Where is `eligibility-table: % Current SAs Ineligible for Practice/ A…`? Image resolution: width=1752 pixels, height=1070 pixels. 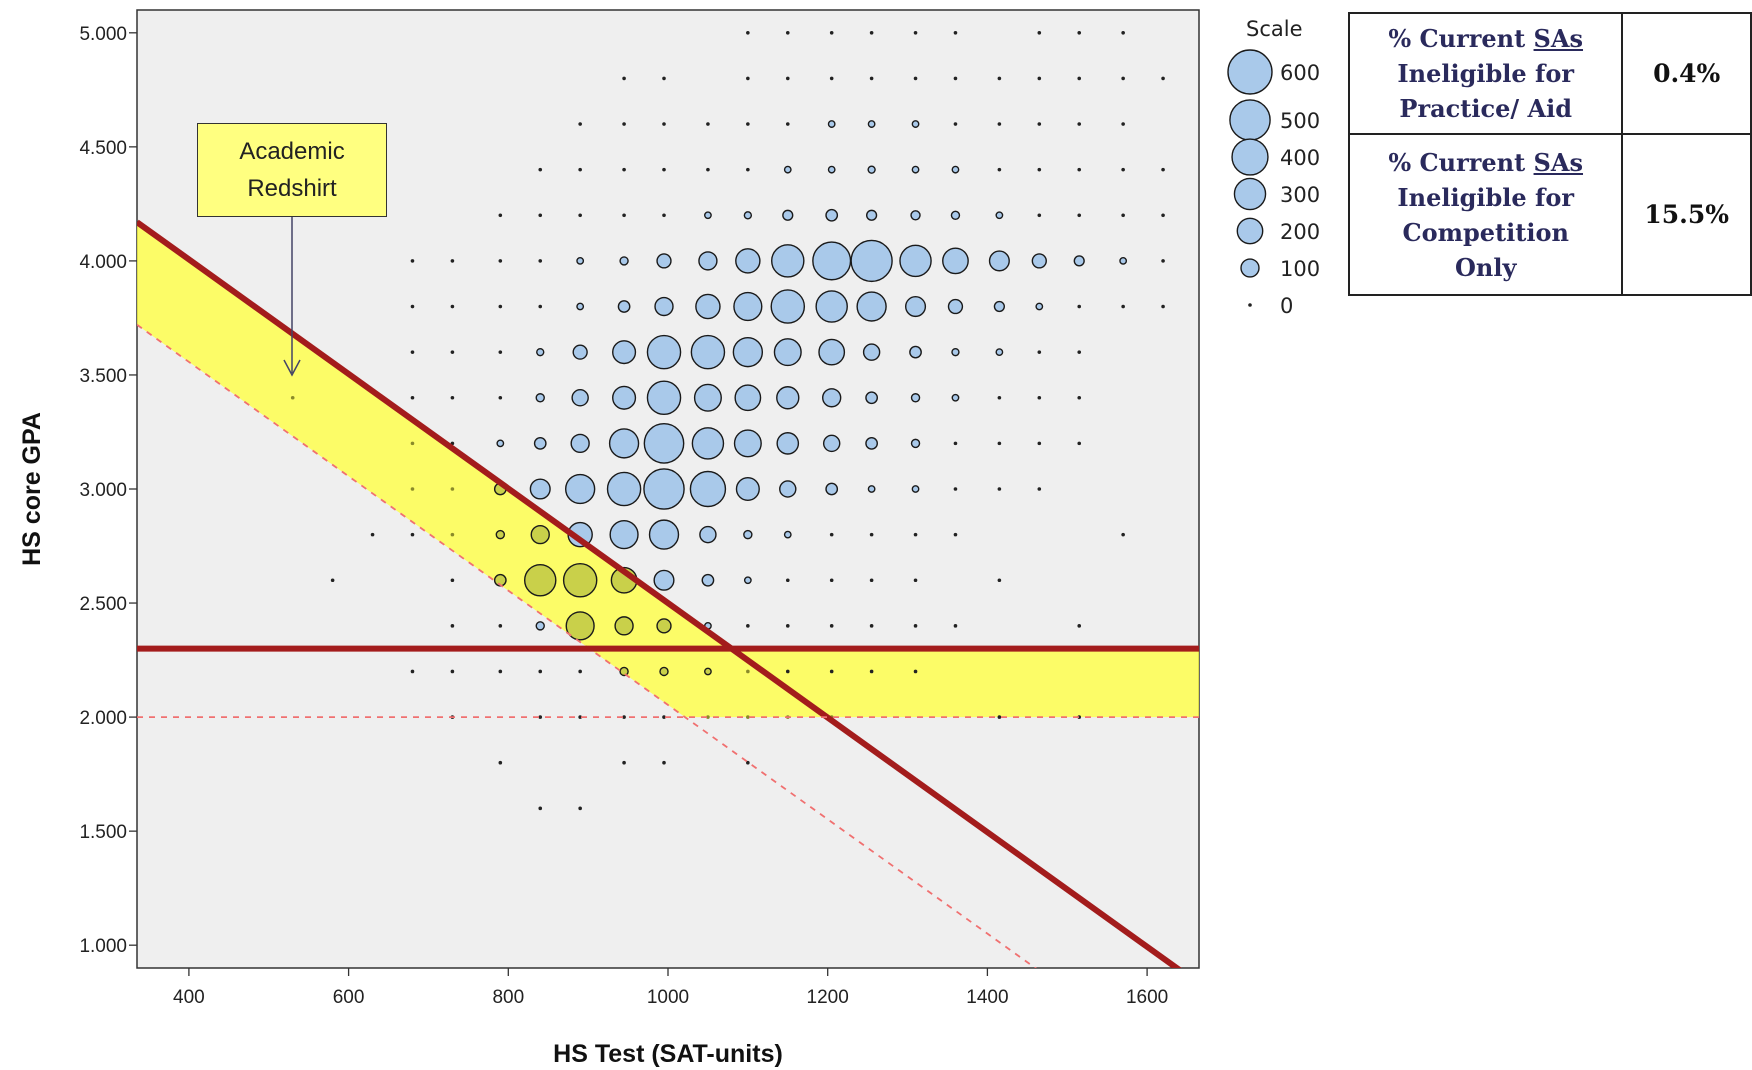 eligibility-table: % Current SAs Ineligible for Practice/ A… is located at coordinates (1549, 154).